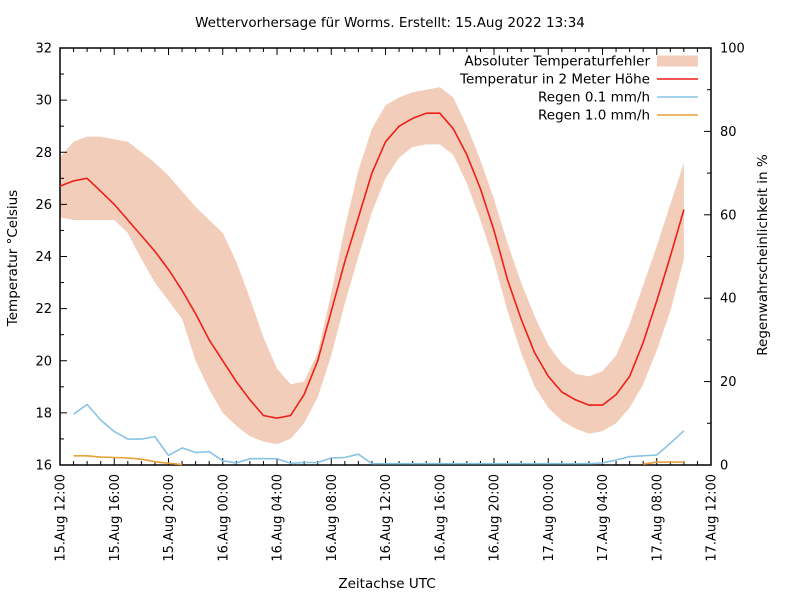 The width and height of the screenshot is (800, 605). I want to click on y-right-tick-label: 80, so click(728, 132).